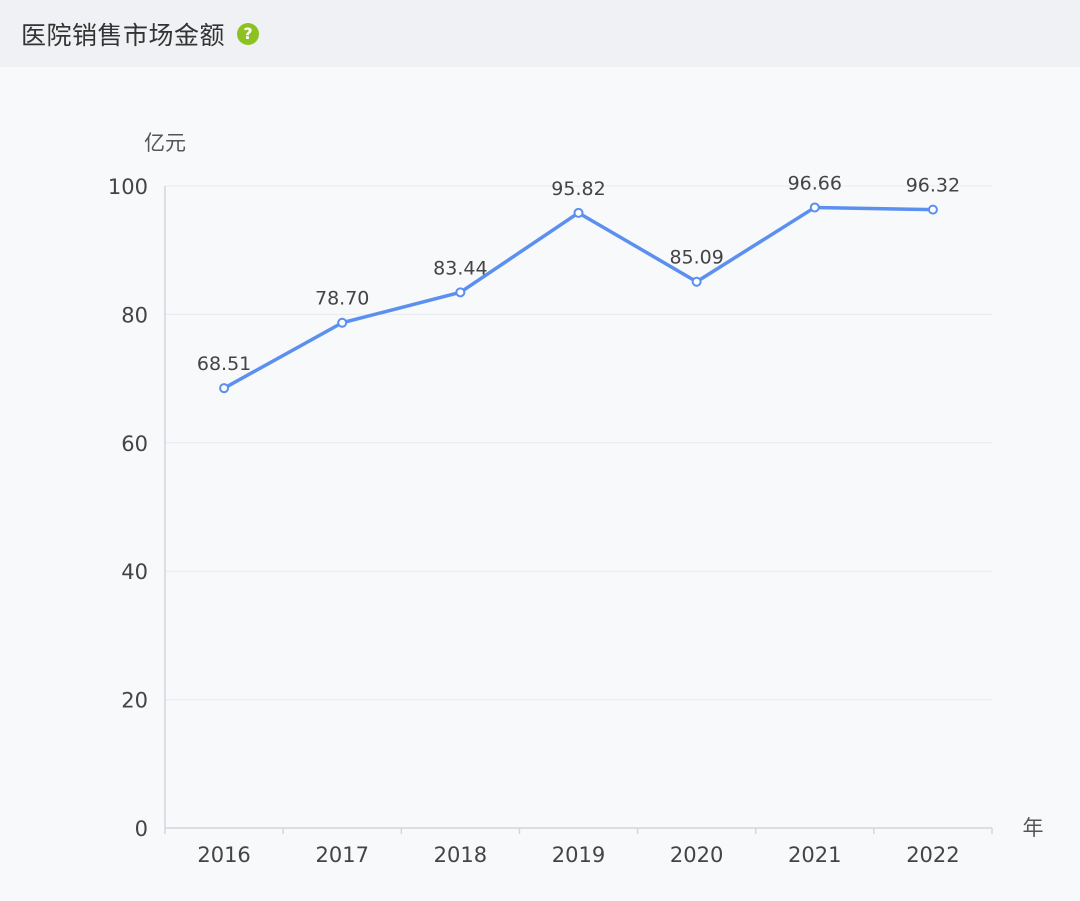 Image resolution: width=1080 pixels, height=901 pixels. Describe the element at coordinates (815, 183) in the screenshot. I see `data-label: 96.66` at that location.